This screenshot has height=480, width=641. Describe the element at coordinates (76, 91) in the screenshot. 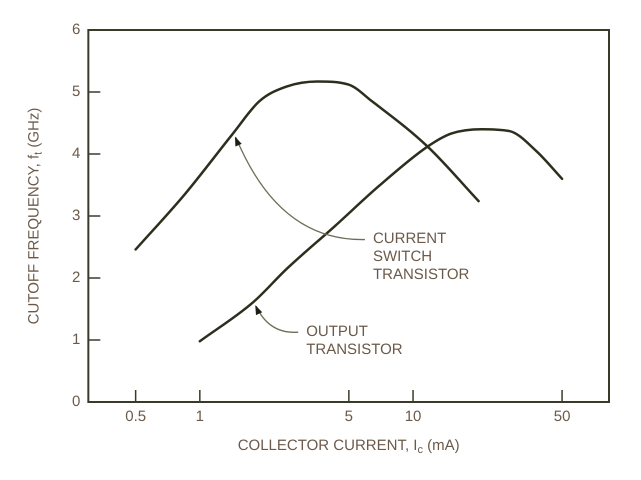

I see `y-tick-label: 5` at that location.